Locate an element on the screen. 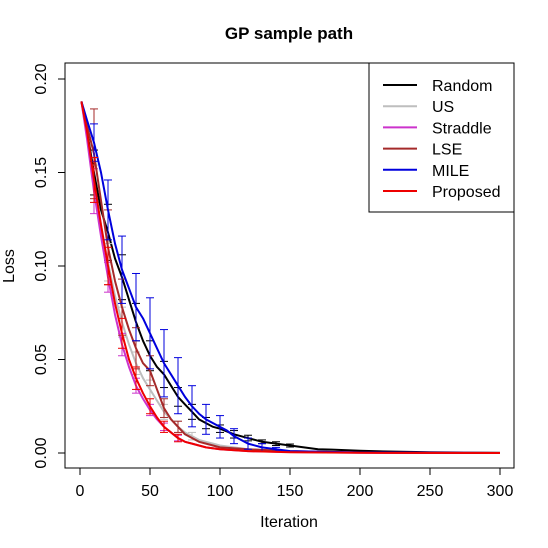 Image resolution: width=548 pixels, height=548 pixels. y-tick-label: 0.00 is located at coordinates (41, 452).